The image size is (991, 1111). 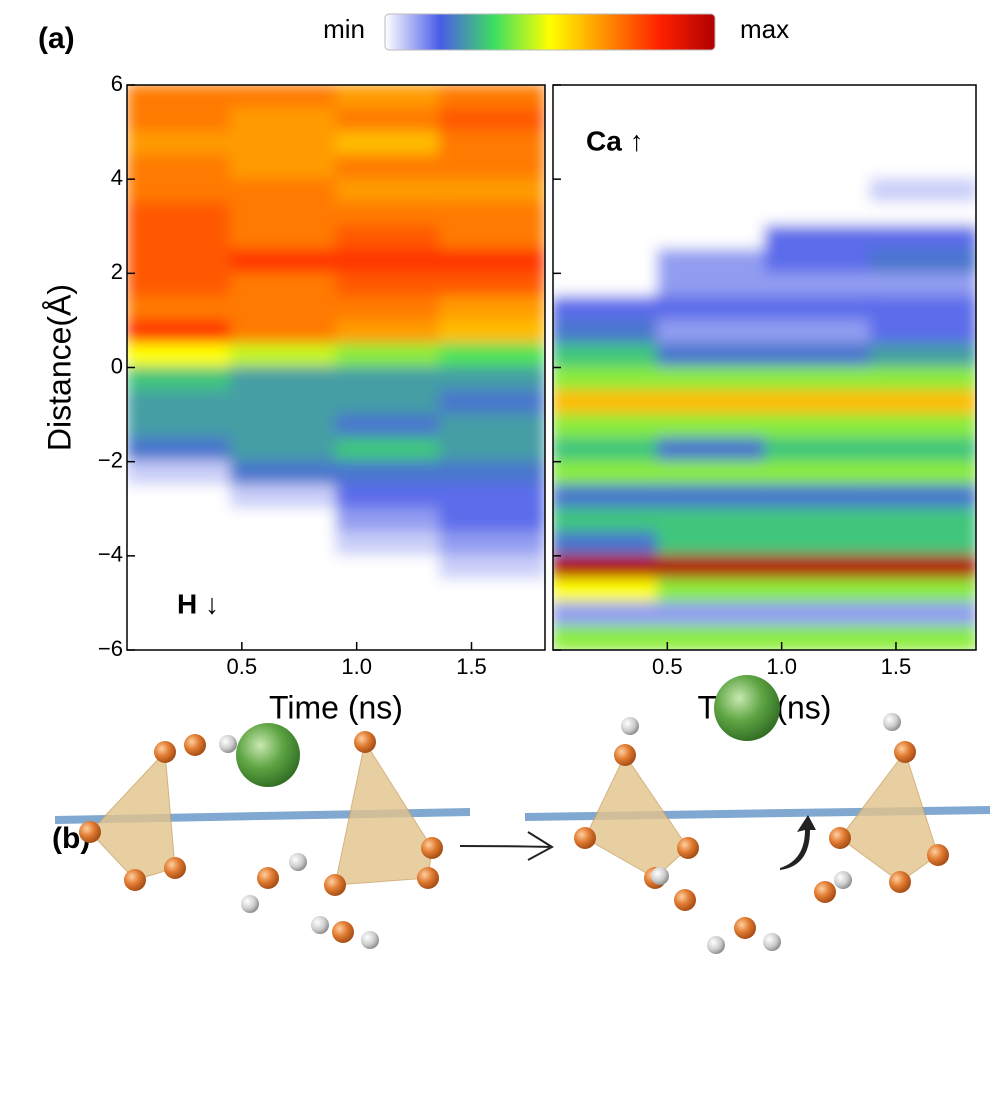 What do you see at coordinates (56, 38) in the screenshot?
I see `panel-label: (a)` at bounding box center [56, 38].